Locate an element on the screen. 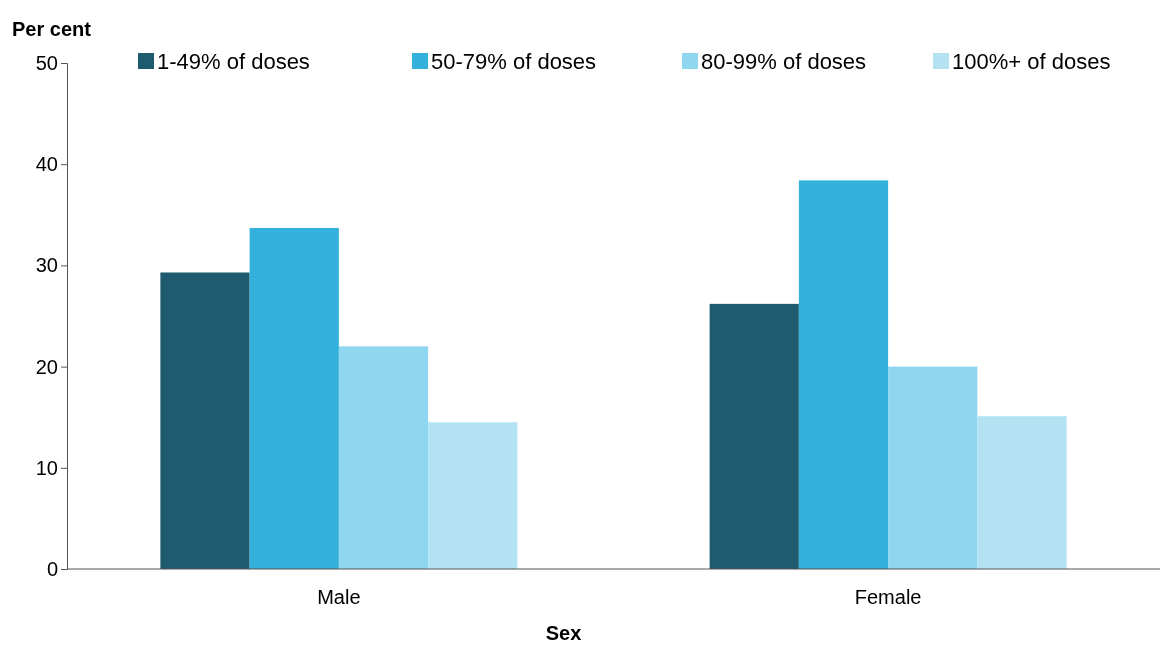 Image resolution: width=1173 pixels, height=645 pixels. legend-label: 50-79% of doses is located at coordinates (514, 61).